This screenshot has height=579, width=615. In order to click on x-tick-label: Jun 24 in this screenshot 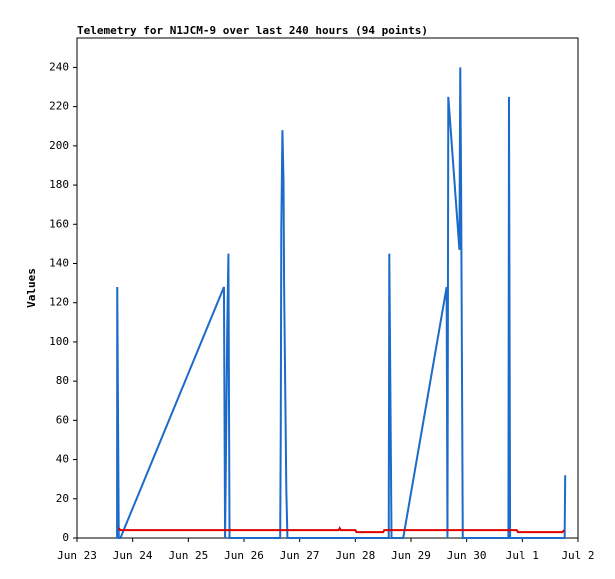, I will do `click(133, 555)`.